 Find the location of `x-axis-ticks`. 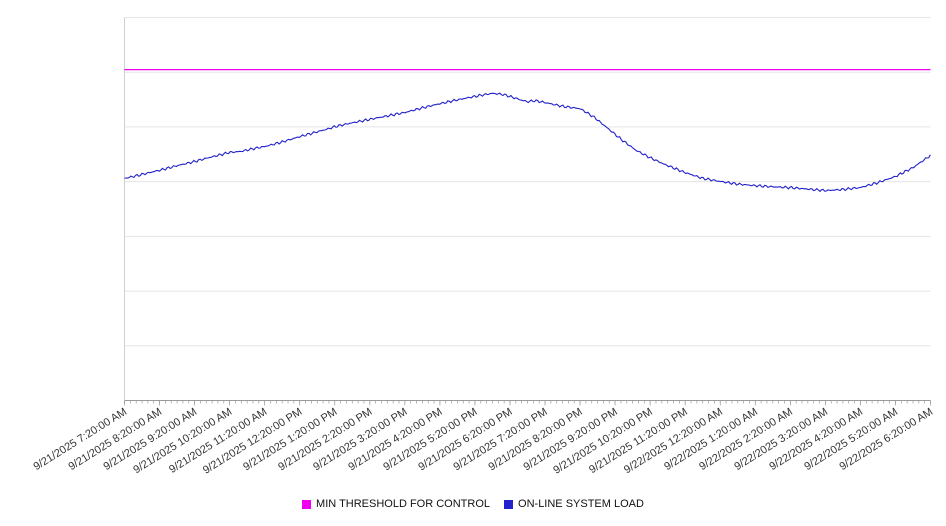

x-axis-ticks is located at coordinates (527, 403).